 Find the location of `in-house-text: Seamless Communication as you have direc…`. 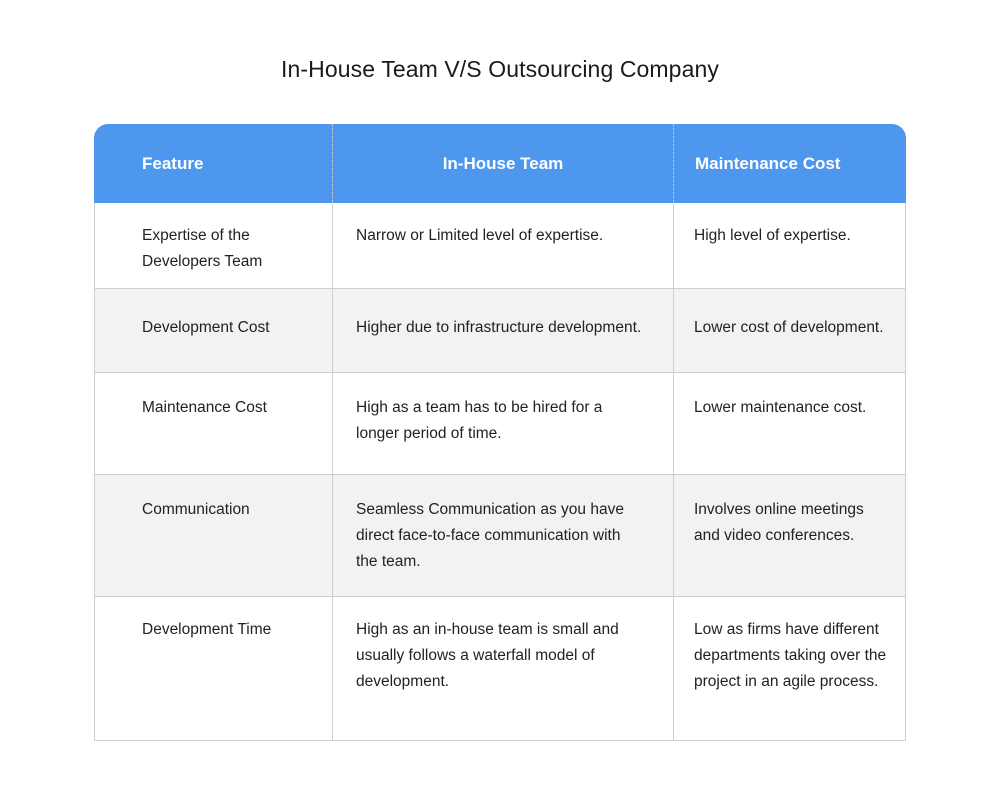

in-house-text: Seamless Communication as you have direc… is located at coordinates (490, 535).